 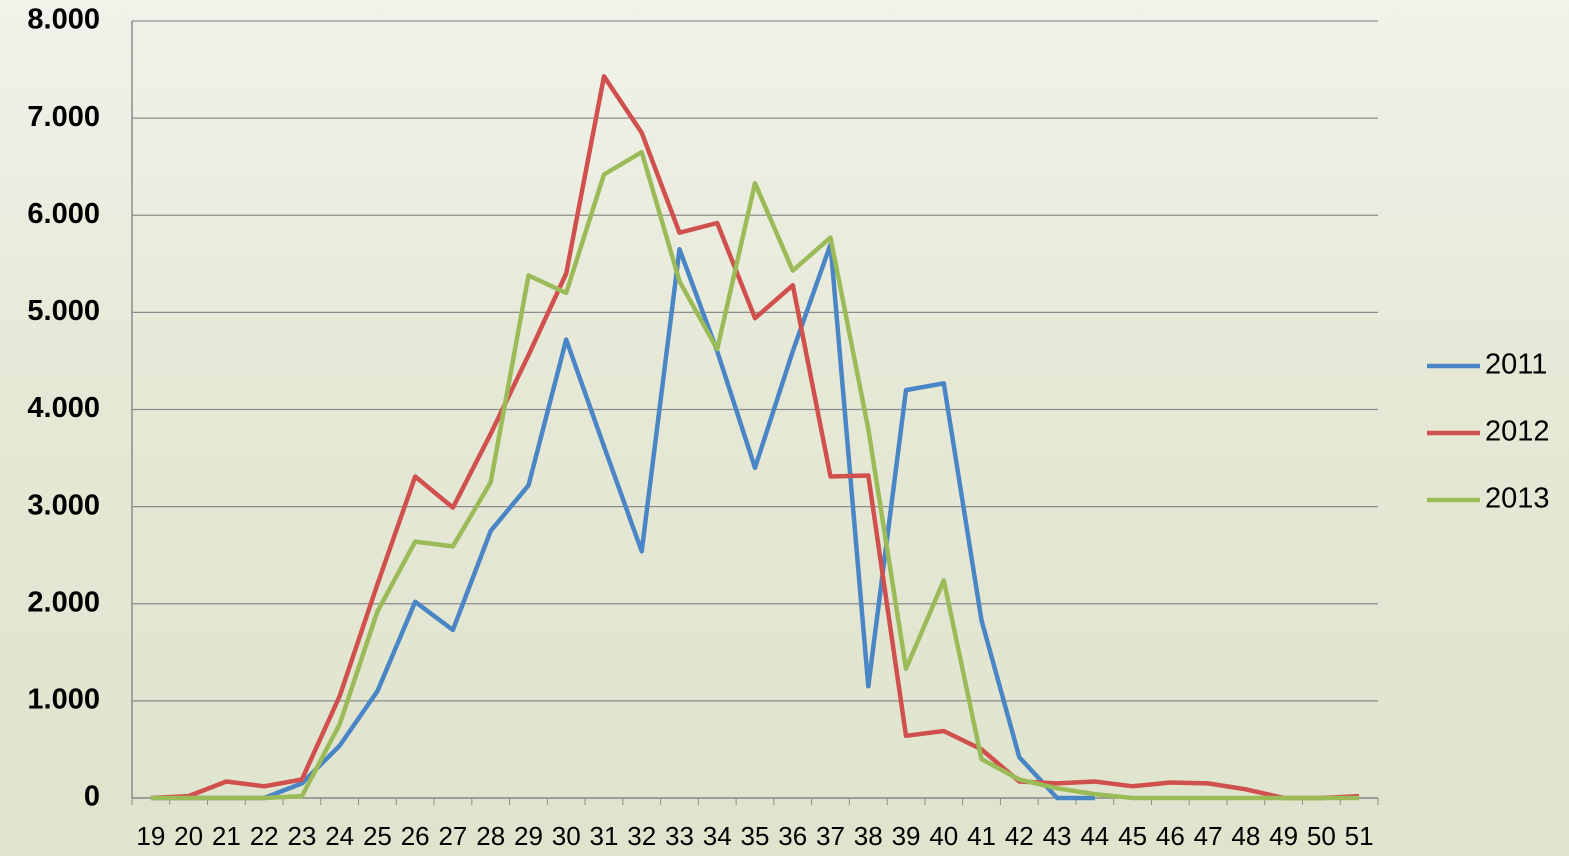 I want to click on x-tick-label: 42, so click(x=1019, y=836).